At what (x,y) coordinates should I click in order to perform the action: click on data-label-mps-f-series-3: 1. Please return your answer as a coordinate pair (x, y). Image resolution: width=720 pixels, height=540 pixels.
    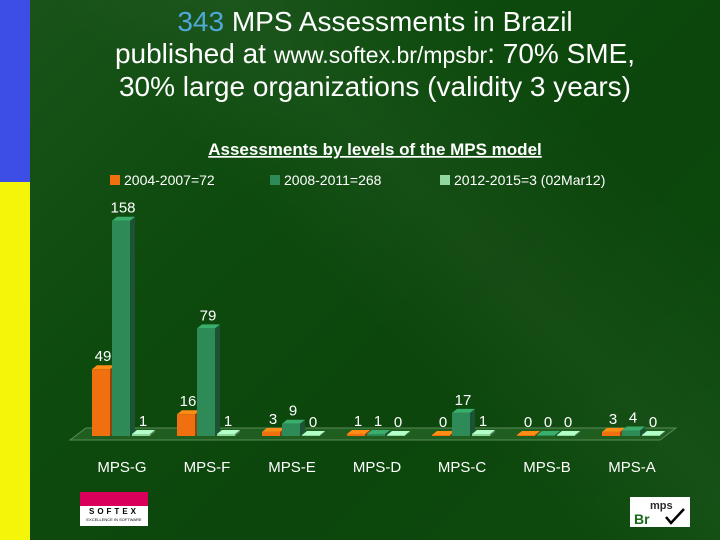
    Looking at the image, I should click on (228, 421).